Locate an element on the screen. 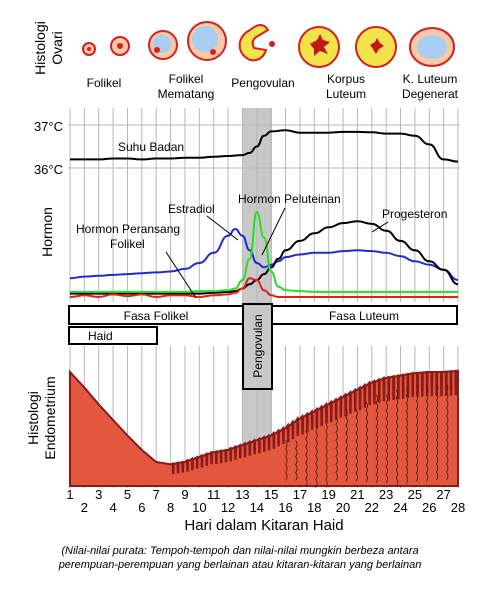  day-tick-label: 10 is located at coordinates (199, 507).